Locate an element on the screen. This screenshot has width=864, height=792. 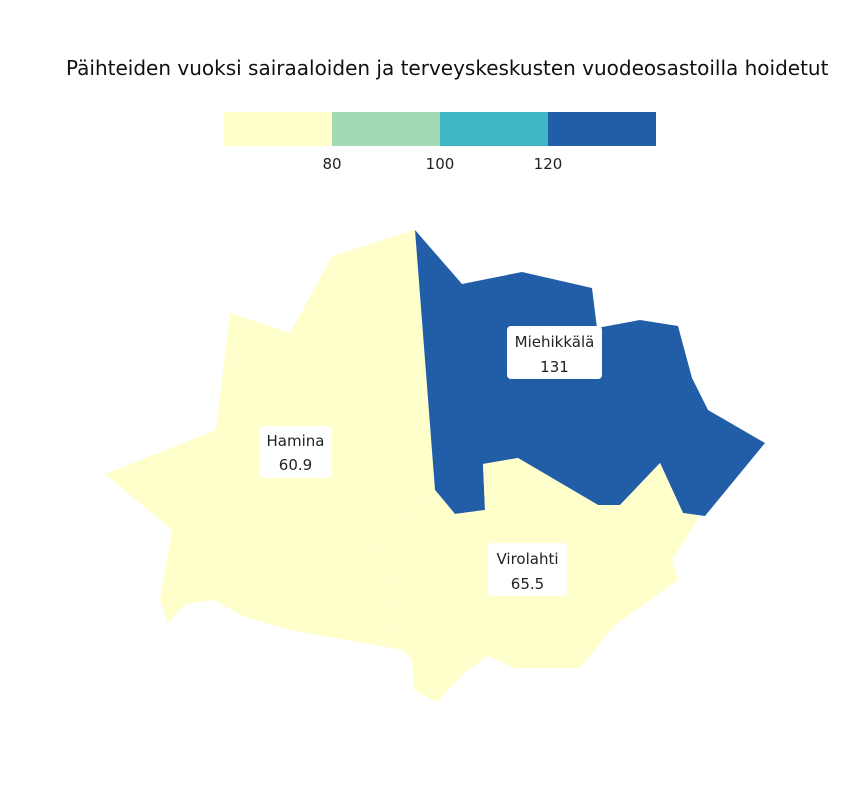
map-label-virolahti: Virolahti 65.5 is located at coordinates (527, 569).